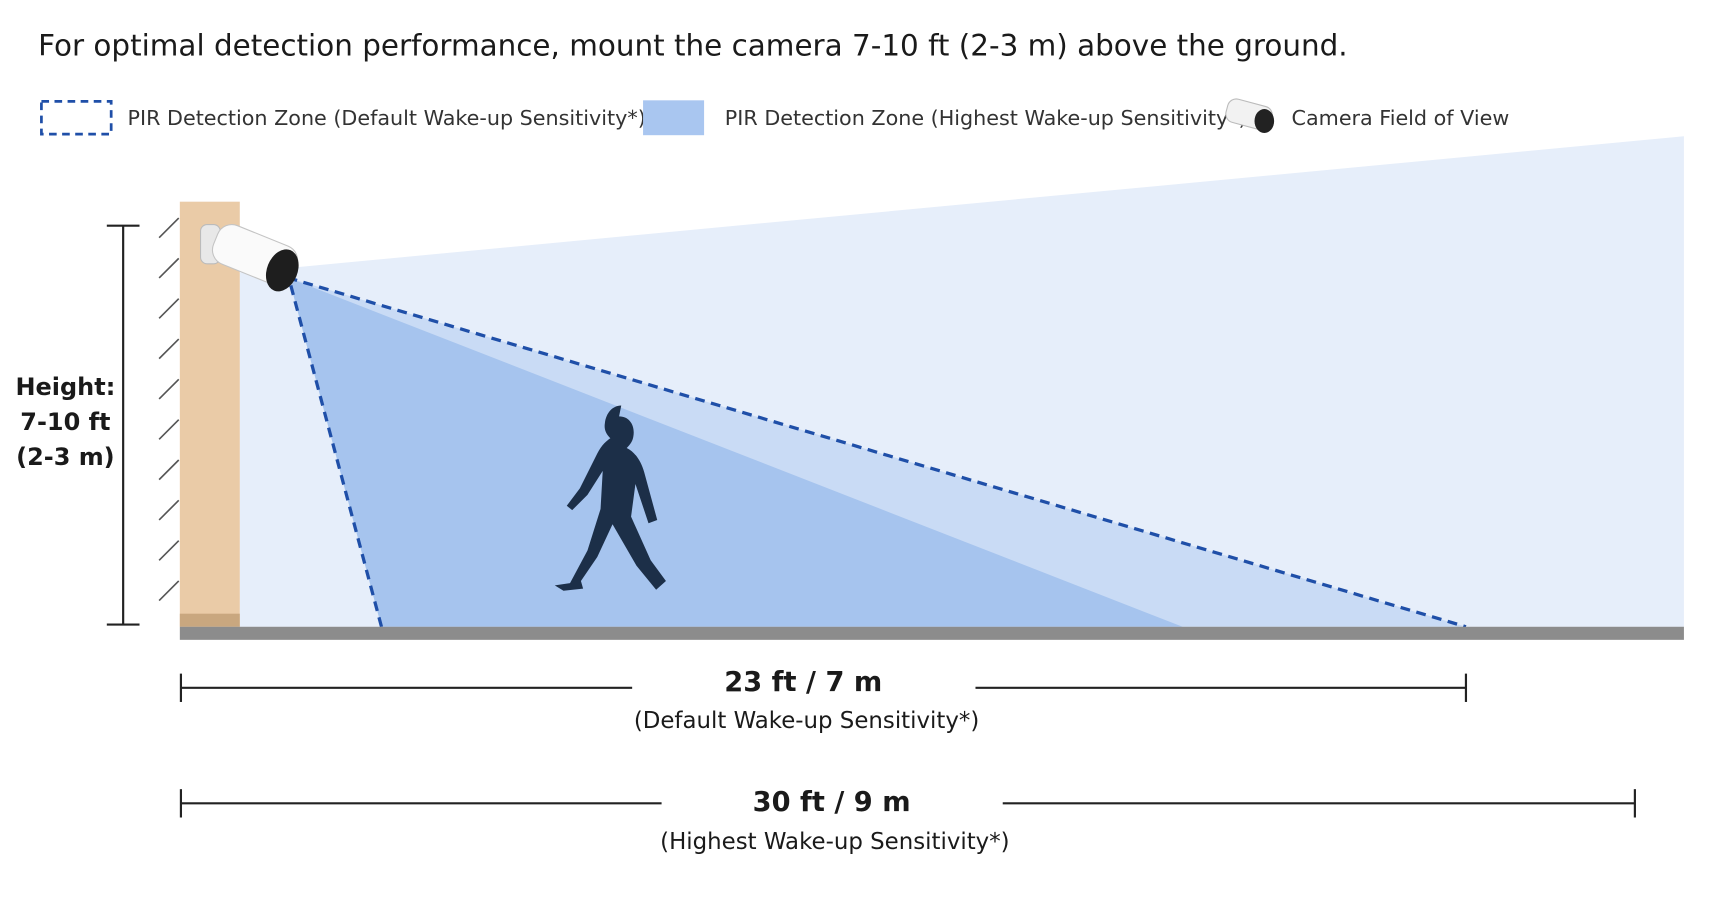  What do you see at coordinates (803, 682) in the screenshot?
I see `distance-label: 23 ft / 7 m` at bounding box center [803, 682].